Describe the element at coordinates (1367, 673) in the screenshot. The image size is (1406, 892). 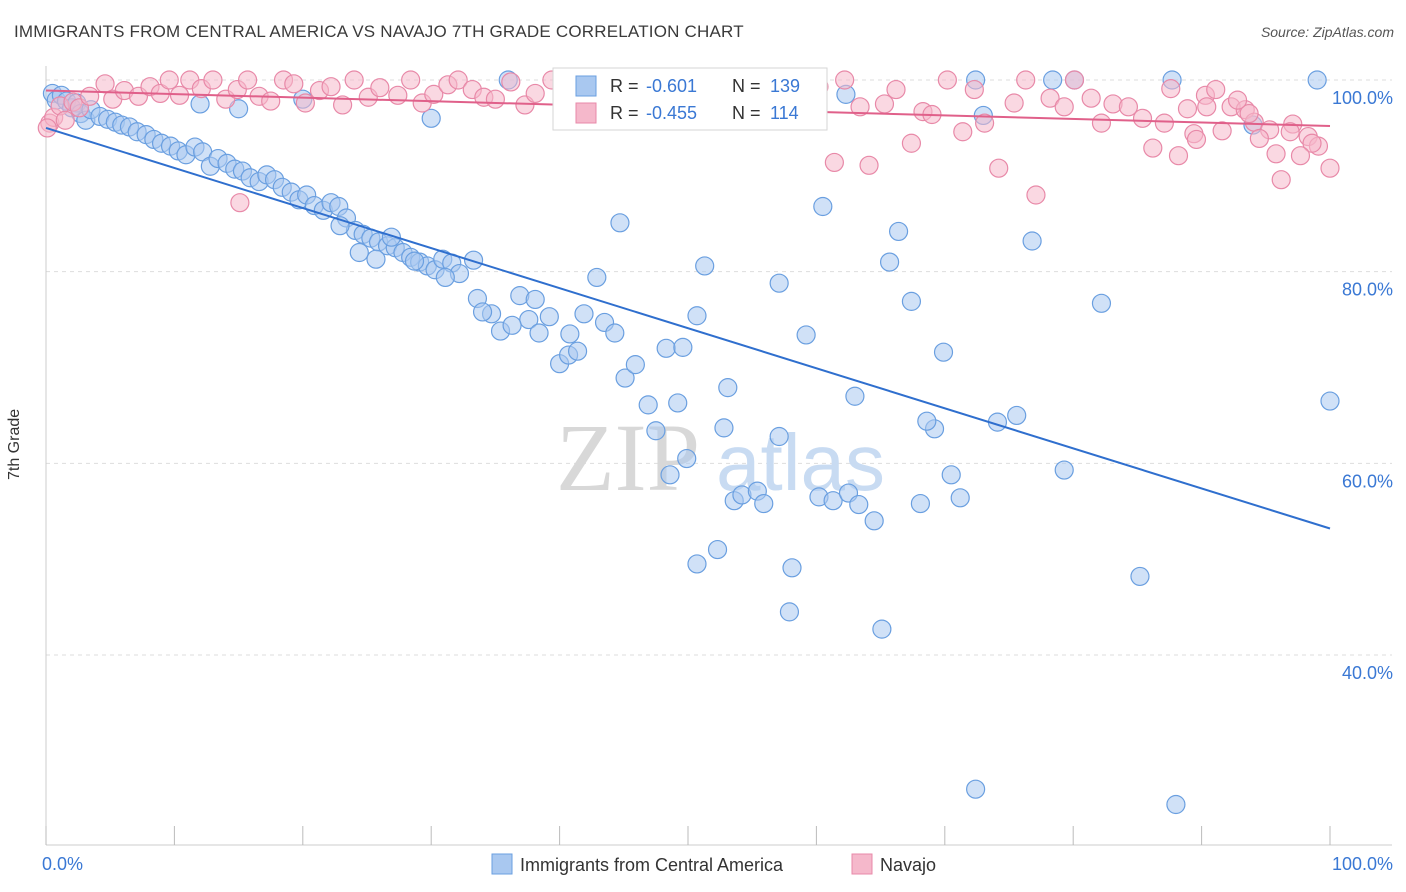
I see `y-tick-label: 40.0%` at that location.